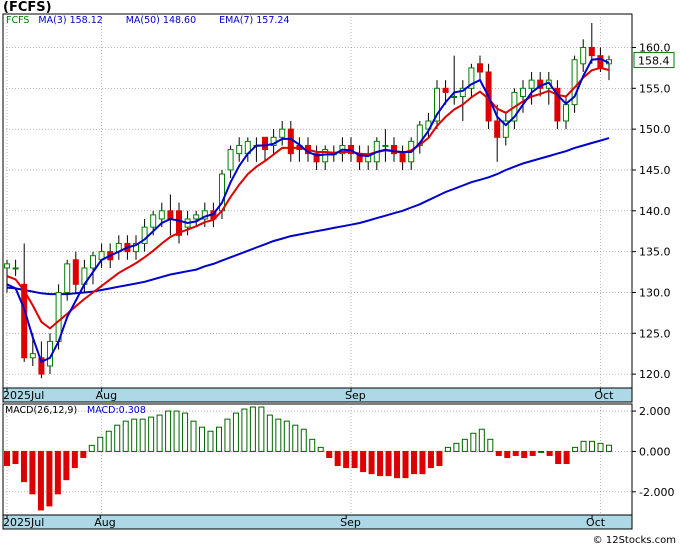 Image resolution: width=680 pixels, height=550 pixels. I want to click on x-tick-label: Sep, so click(355, 395).